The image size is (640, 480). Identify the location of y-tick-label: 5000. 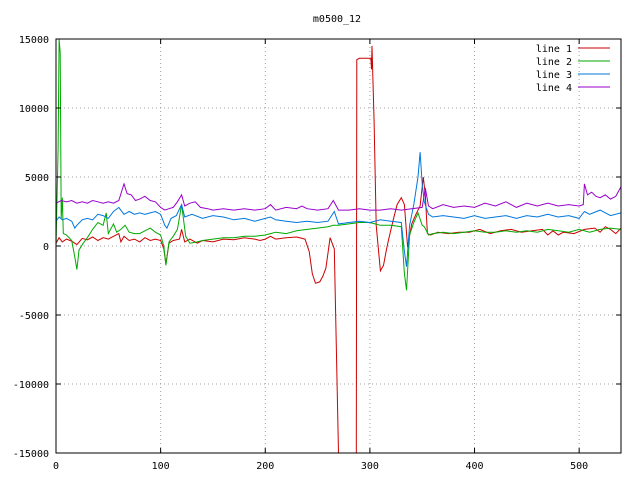
(37, 178).